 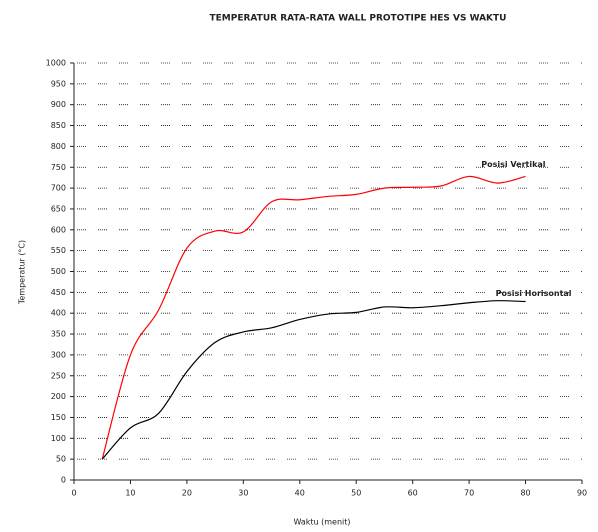 I want to click on y-tick-label: 650, so click(x=58, y=208).